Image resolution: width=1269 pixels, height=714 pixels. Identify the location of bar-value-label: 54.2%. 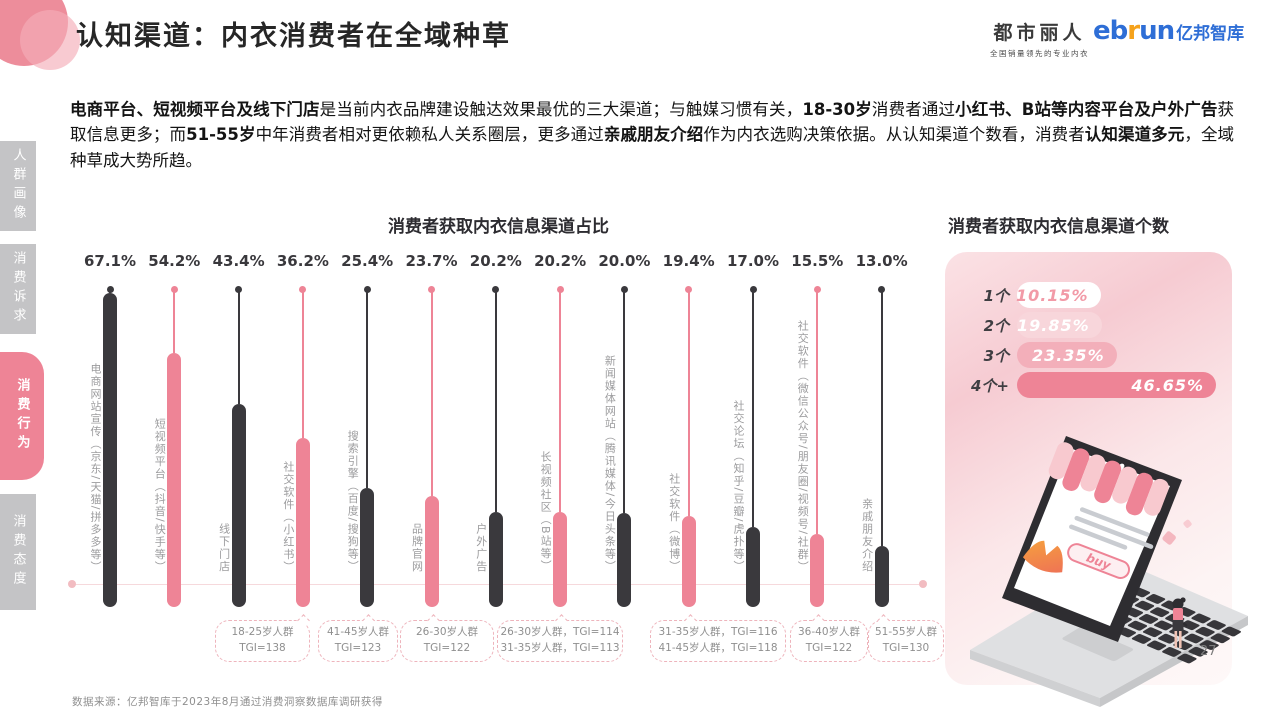
(174, 261).